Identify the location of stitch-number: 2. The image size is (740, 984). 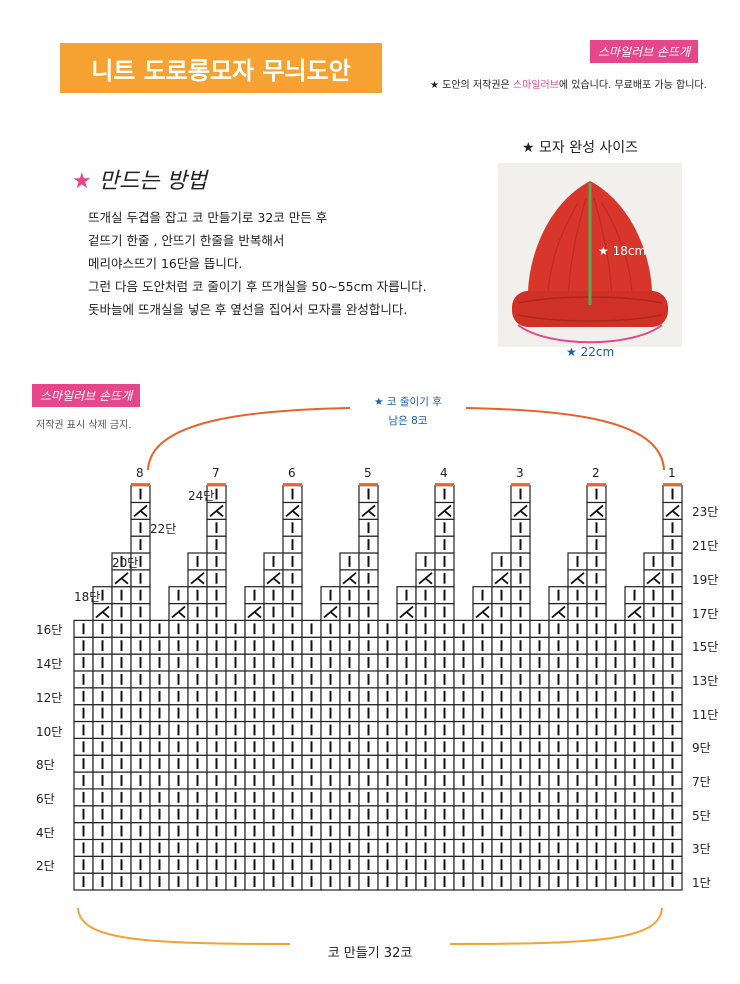
(596, 472).